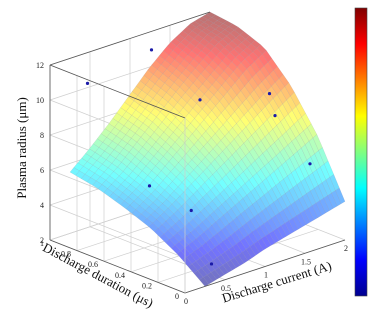 Image resolution: width=376 pixels, height=332 pixels. Describe the element at coordinates (42, 205) in the screenshot. I see `z-tick-label: 4` at that location.